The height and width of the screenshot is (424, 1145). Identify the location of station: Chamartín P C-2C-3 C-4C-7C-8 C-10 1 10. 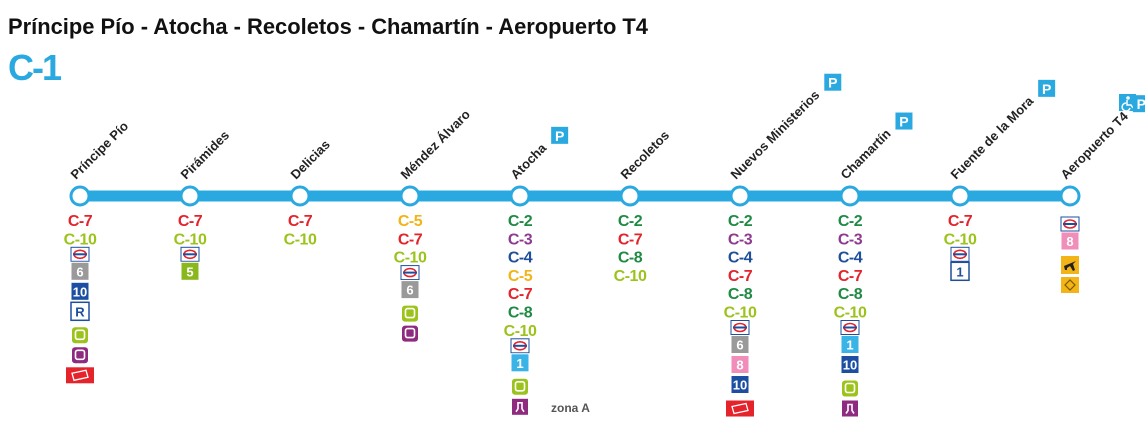
(873, 264).